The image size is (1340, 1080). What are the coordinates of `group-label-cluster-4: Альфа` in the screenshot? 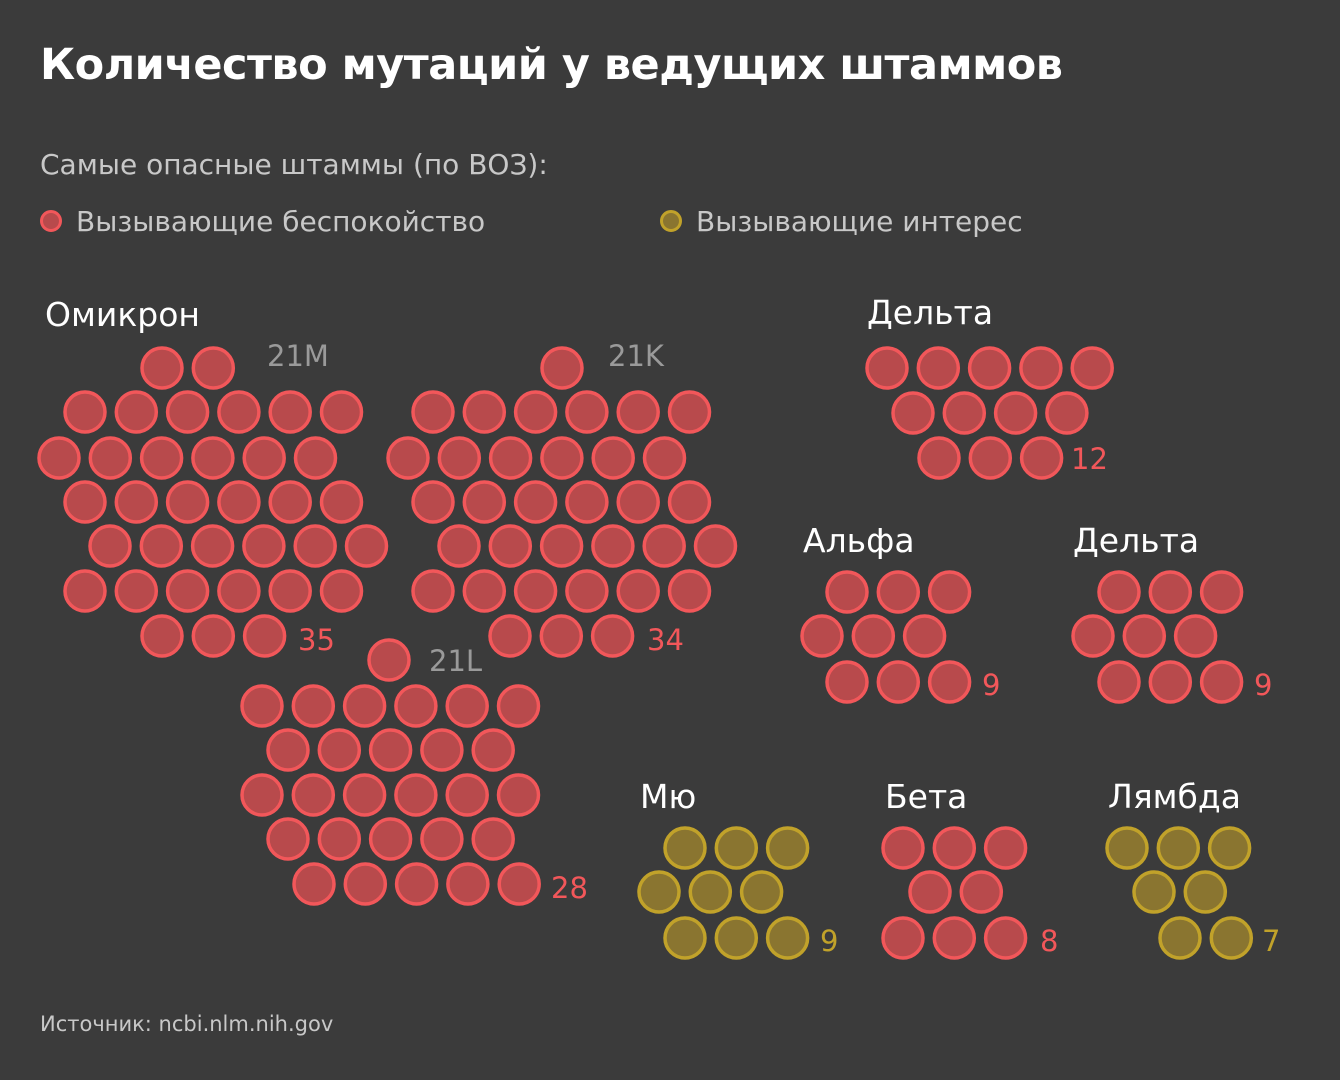 It's located at (859, 540).